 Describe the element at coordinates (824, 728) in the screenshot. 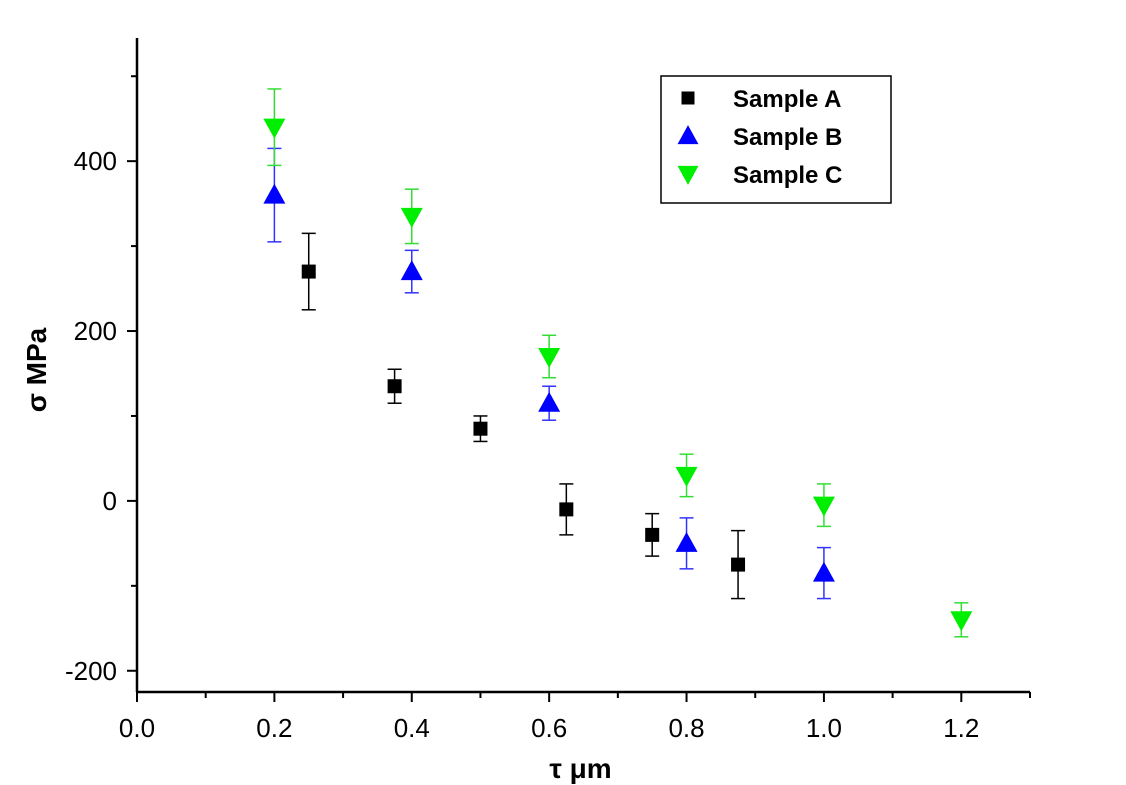

I see `x-tick-label: 1.0` at that location.